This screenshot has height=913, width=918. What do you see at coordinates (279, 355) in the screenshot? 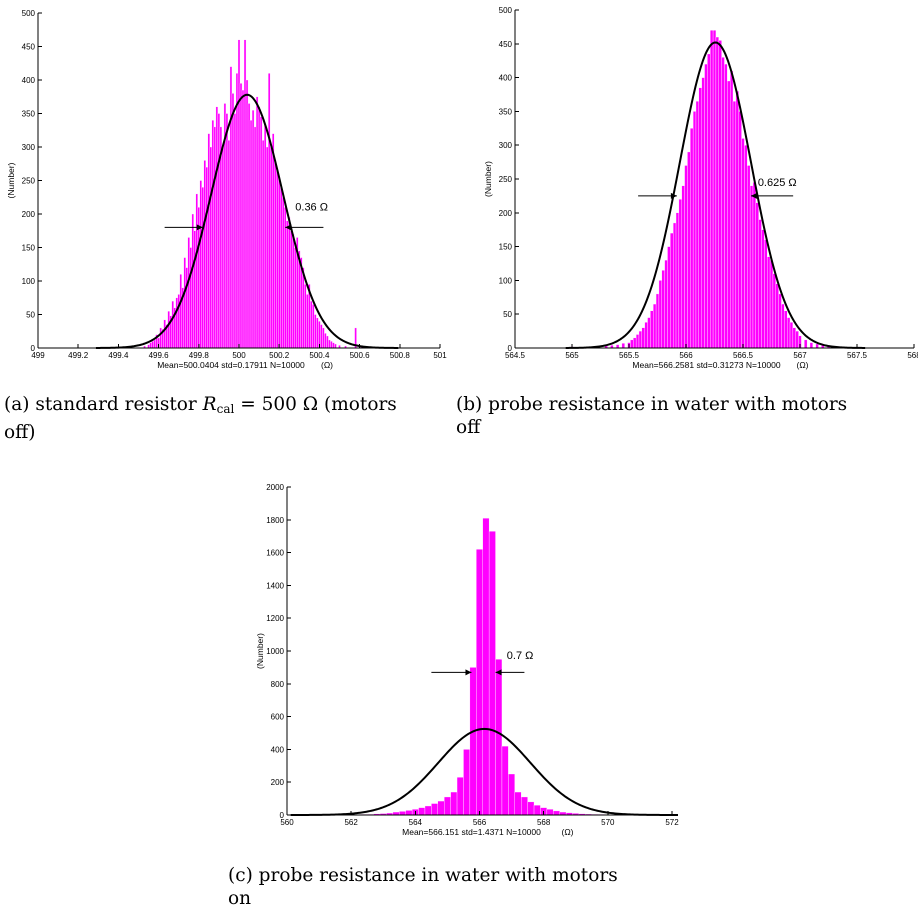
I see `x-tick-label: 500.2` at bounding box center [279, 355].